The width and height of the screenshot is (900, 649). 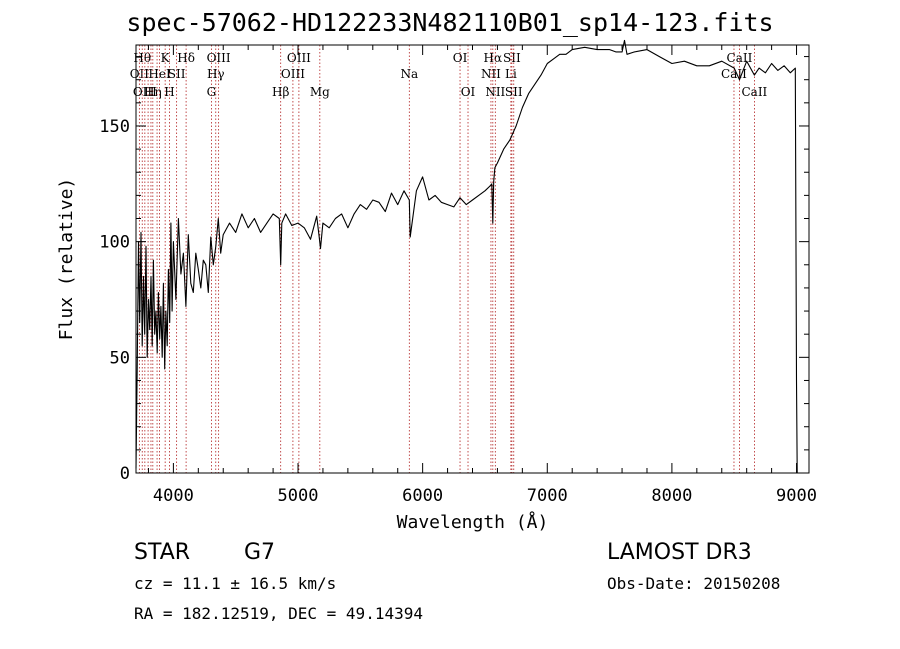 What do you see at coordinates (125, 474) in the screenshot?
I see `y-tick-label: 0` at bounding box center [125, 474].